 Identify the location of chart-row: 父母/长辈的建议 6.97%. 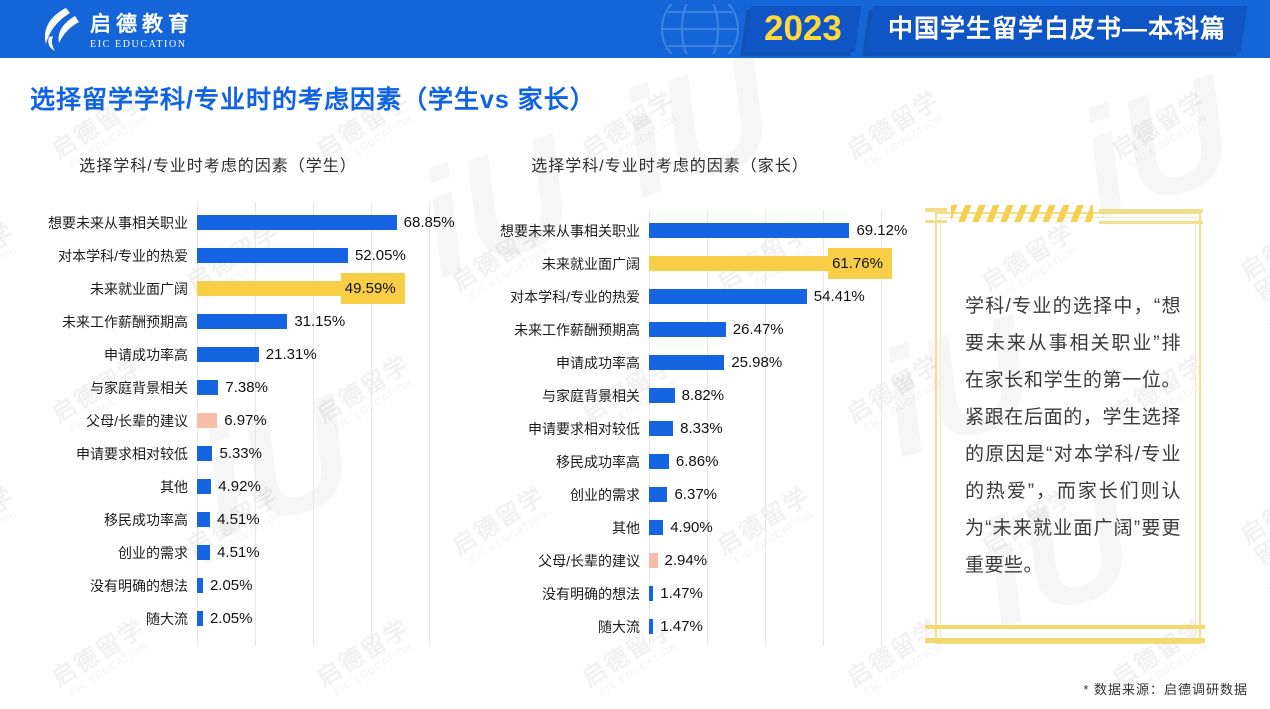
(243, 420).